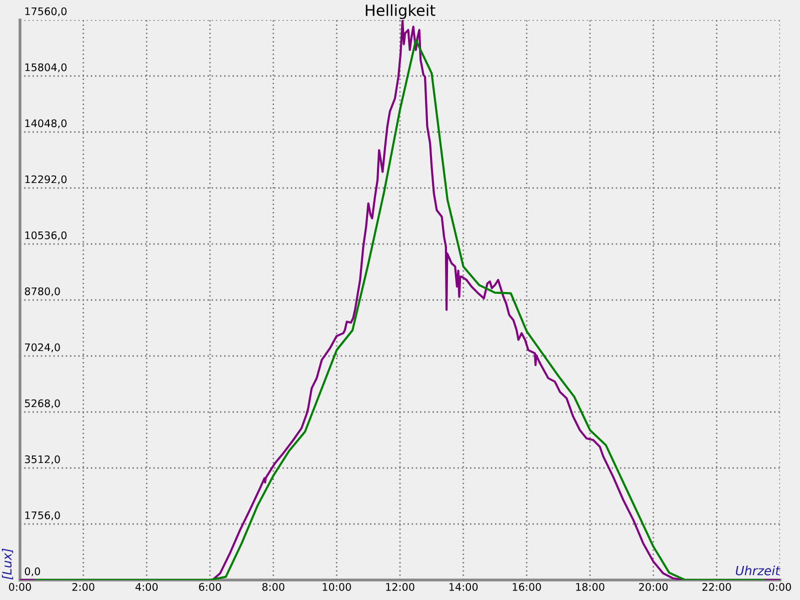 The image size is (800, 600). I want to click on x-tick-label: 18:00, so click(590, 586).